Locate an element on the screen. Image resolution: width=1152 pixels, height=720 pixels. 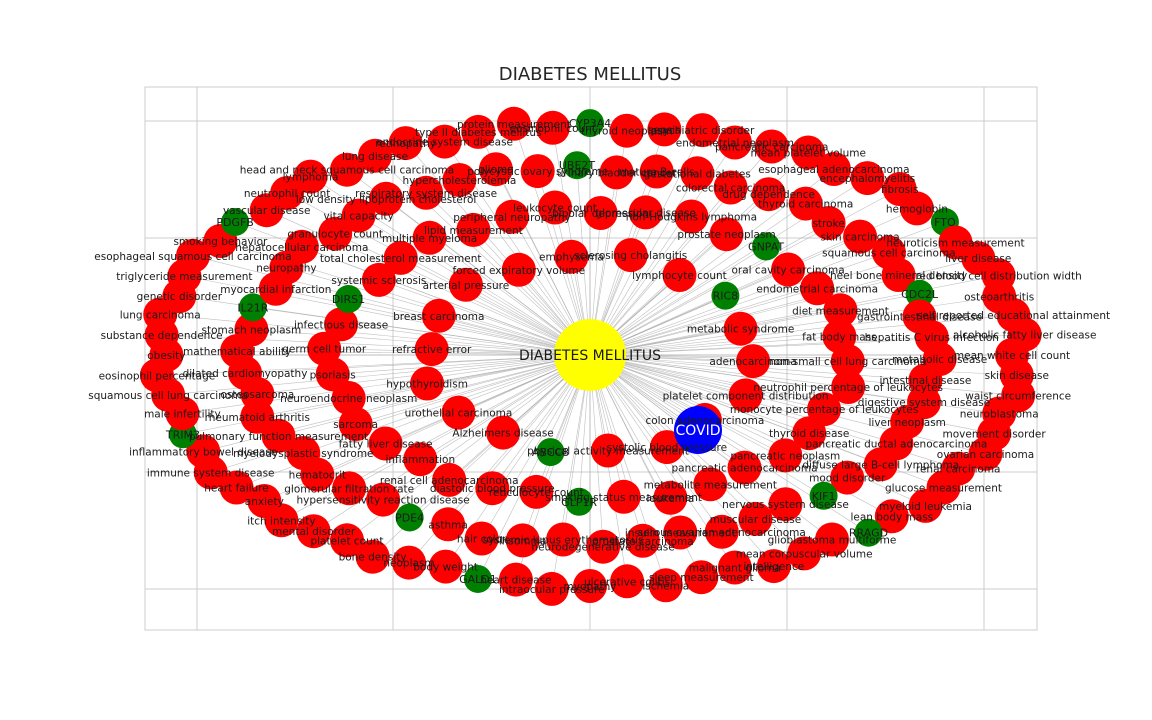
disease-node-muscular-disease is located at coordinates (755, 518).